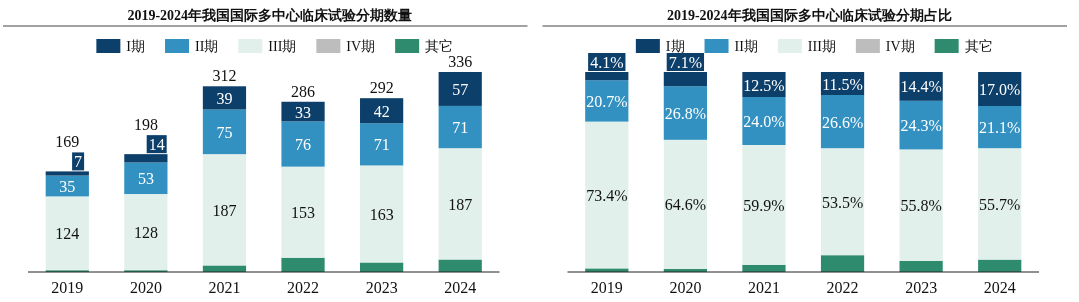 This screenshot has height=302, width=1079. What do you see at coordinates (921, 87) in the screenshot?
I see `data-label: 14.4%` at bounding box center [921, 87].